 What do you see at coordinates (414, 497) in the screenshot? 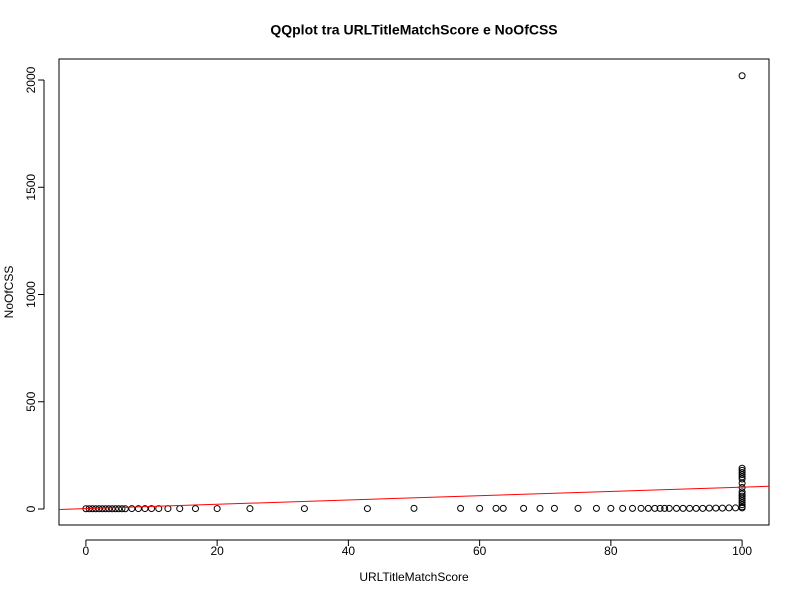
I see `reference-line` at bounding box center [414, 497].